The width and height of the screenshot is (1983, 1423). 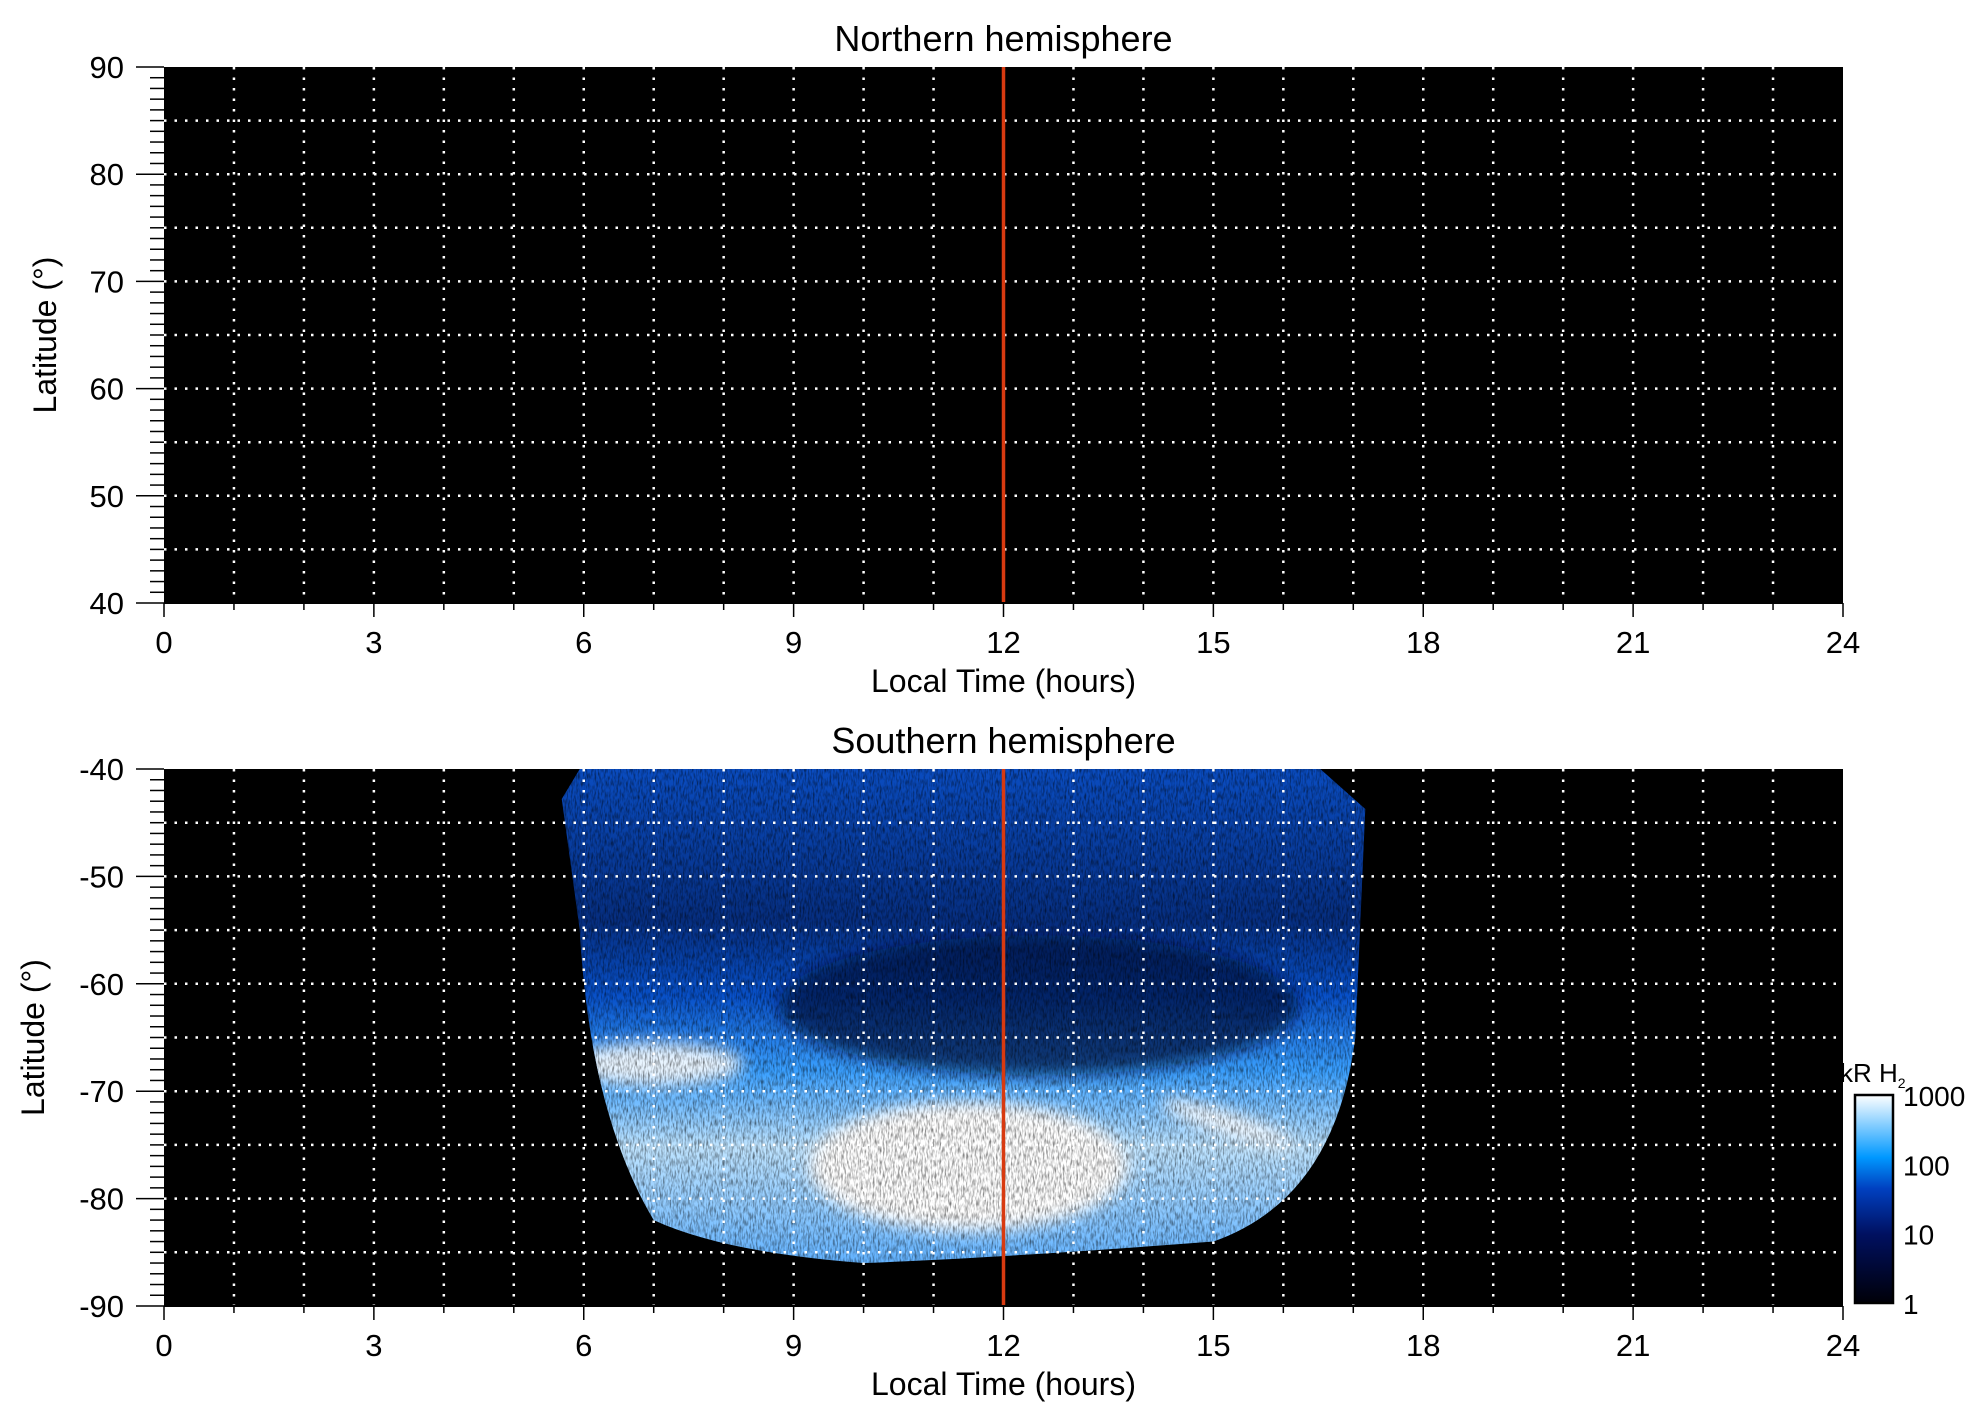 What do you see at coordinates (1926, 1165) in the screenshot?
I see `colorbar-tick-label: 100` at bounding box center [1926, 1165].